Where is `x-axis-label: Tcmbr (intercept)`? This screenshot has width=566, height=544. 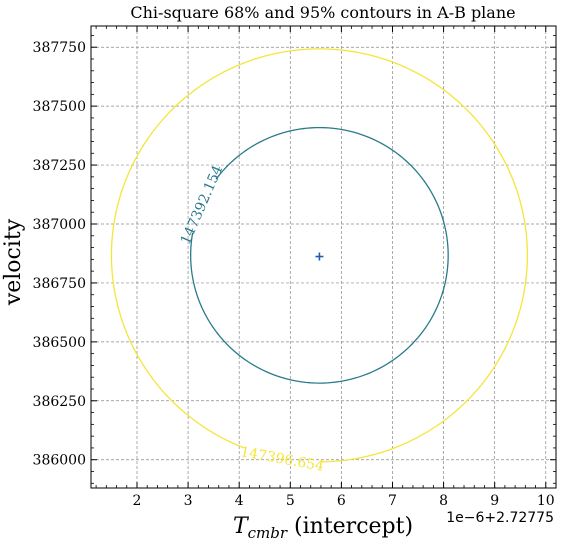
x-axis-label: Tcmbr (intercept) is located at coordinates (323, 528).